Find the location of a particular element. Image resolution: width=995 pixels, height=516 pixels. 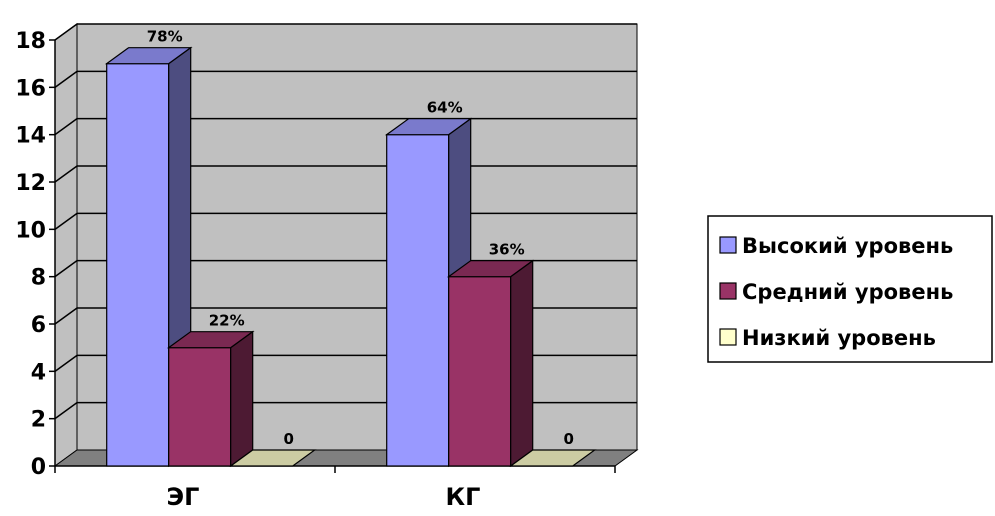

legend-label: Низкий уровень is located at coordinates (839, 338).